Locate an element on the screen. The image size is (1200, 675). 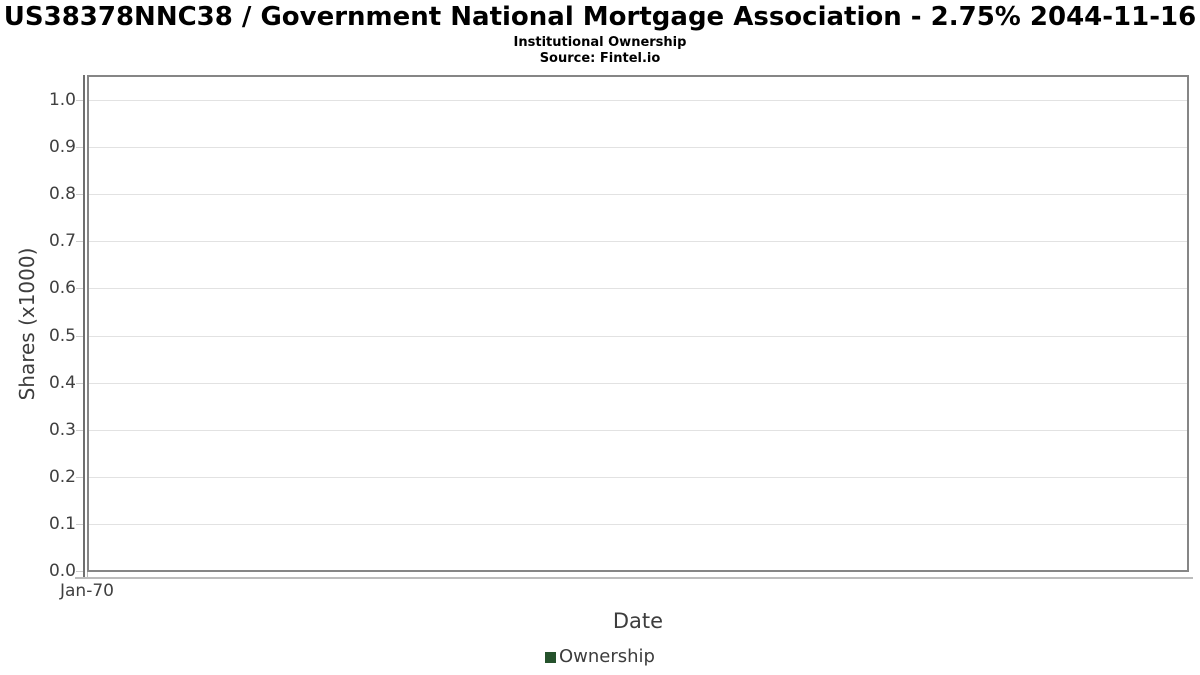
gridline-y-0.1 is located at coordinates (638, 524).